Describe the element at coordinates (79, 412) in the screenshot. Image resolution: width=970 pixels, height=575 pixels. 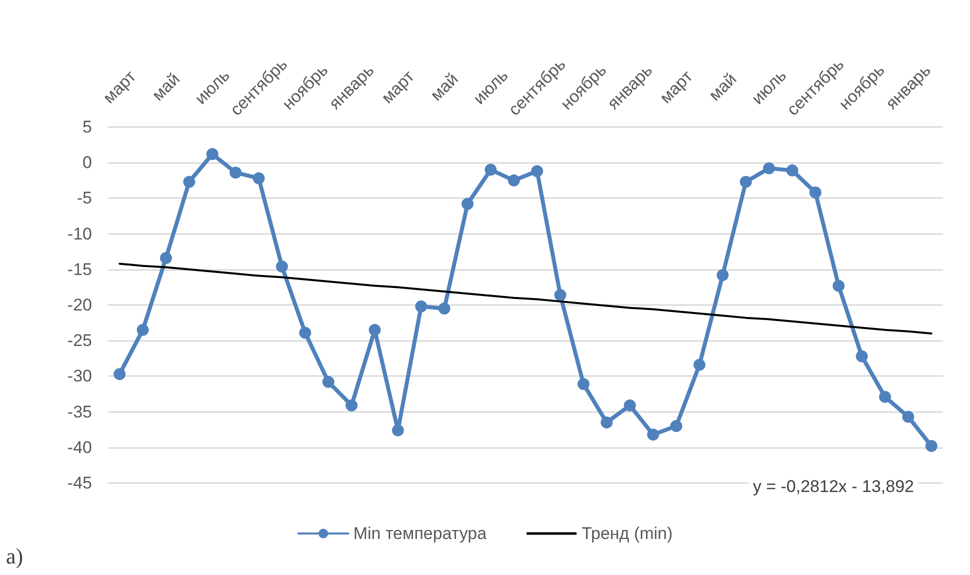
I see `y-tick-label: -35` at that location.